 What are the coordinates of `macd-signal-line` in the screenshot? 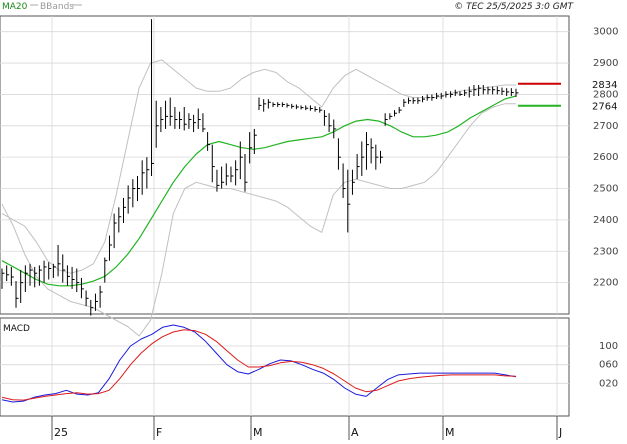 It's located at (259, 365).